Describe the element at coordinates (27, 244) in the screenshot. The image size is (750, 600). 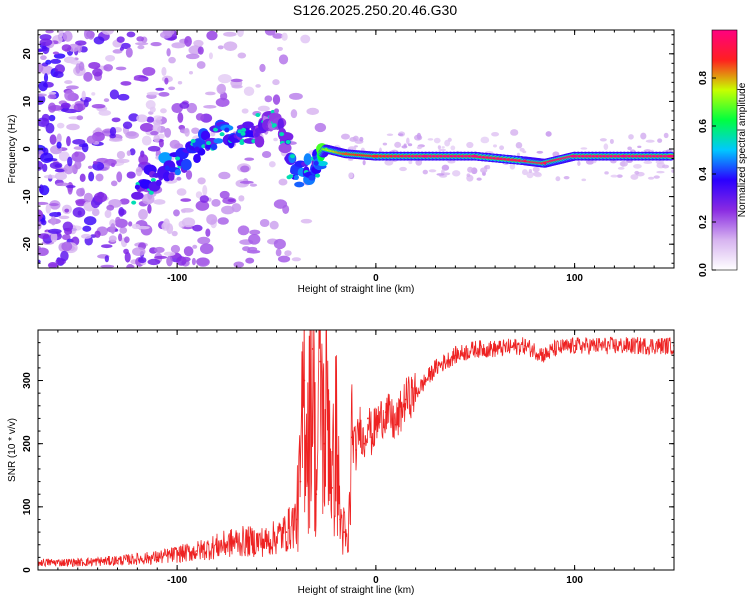
I see `spectrogram-y-tick-label: -20` at that location.